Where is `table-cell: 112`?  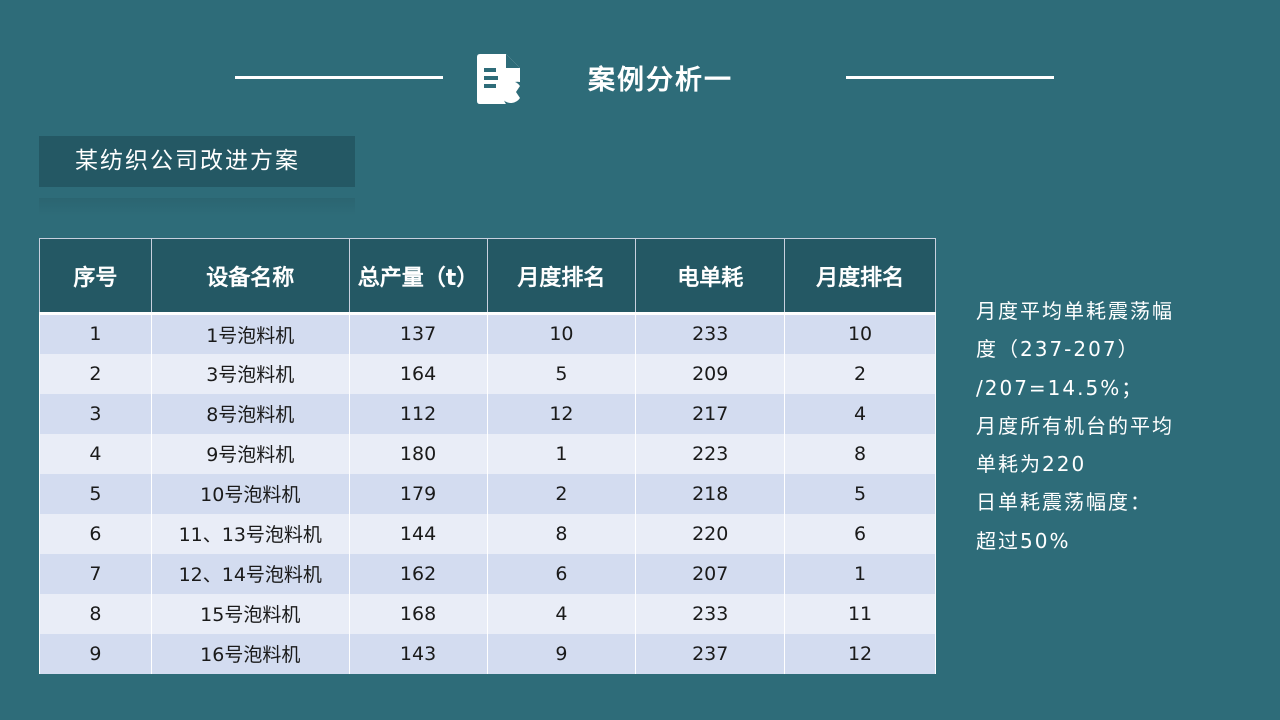
table-cell: 112 is located at coordinates (418, 413).